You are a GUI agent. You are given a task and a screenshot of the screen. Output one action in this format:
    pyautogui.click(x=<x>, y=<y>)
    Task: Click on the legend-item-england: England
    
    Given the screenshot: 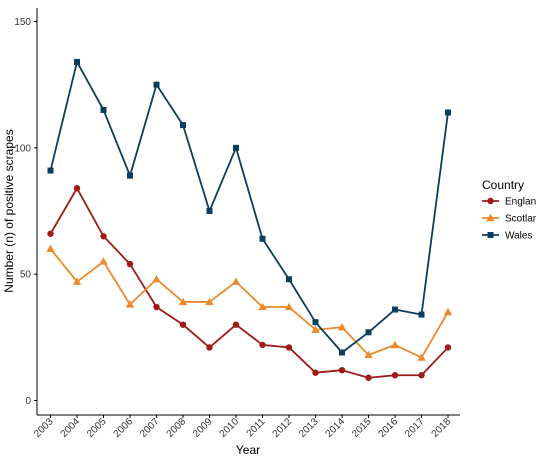 What is the action you would take?
    pyautogui.click(x=509, y=202)
    